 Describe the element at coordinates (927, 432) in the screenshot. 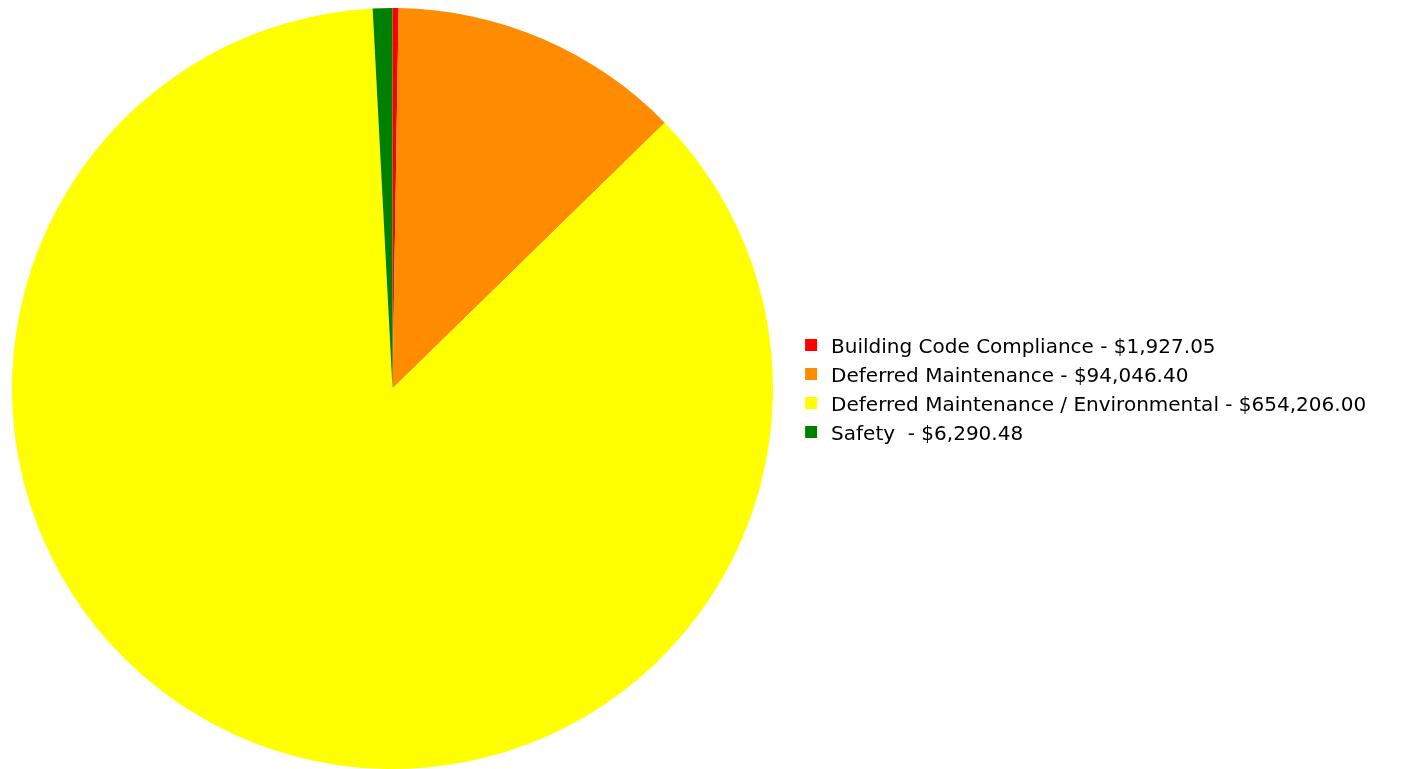

I see `legend-label: Safety - $6,290.48` at that location.